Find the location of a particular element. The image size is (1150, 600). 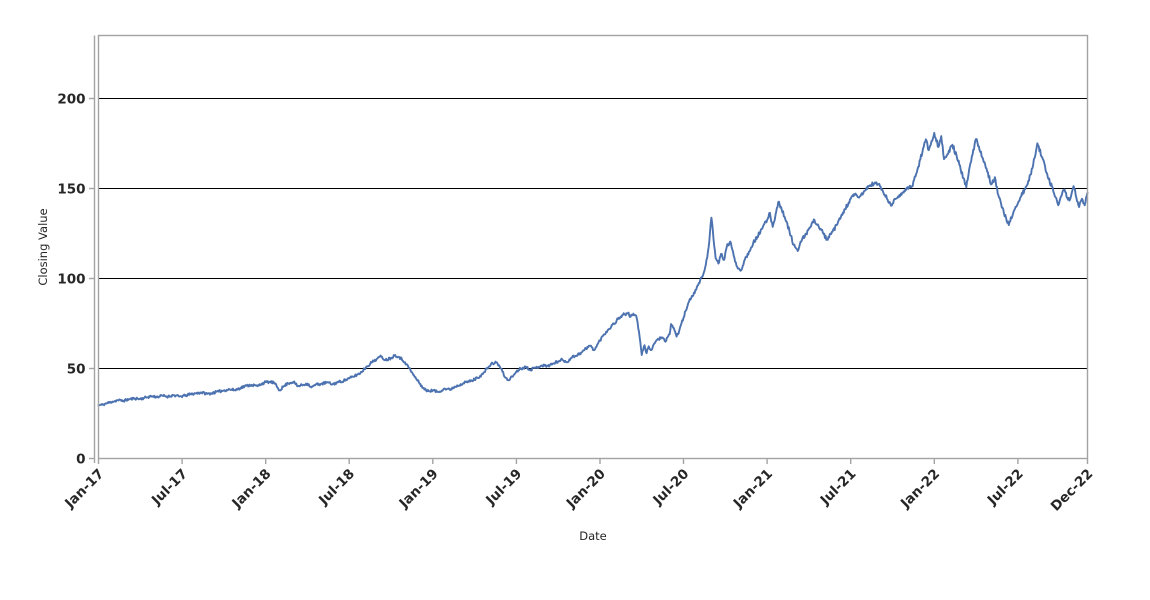

x-tick-label-Jul-18: Jul-18 is located at coordinates (336, 487).